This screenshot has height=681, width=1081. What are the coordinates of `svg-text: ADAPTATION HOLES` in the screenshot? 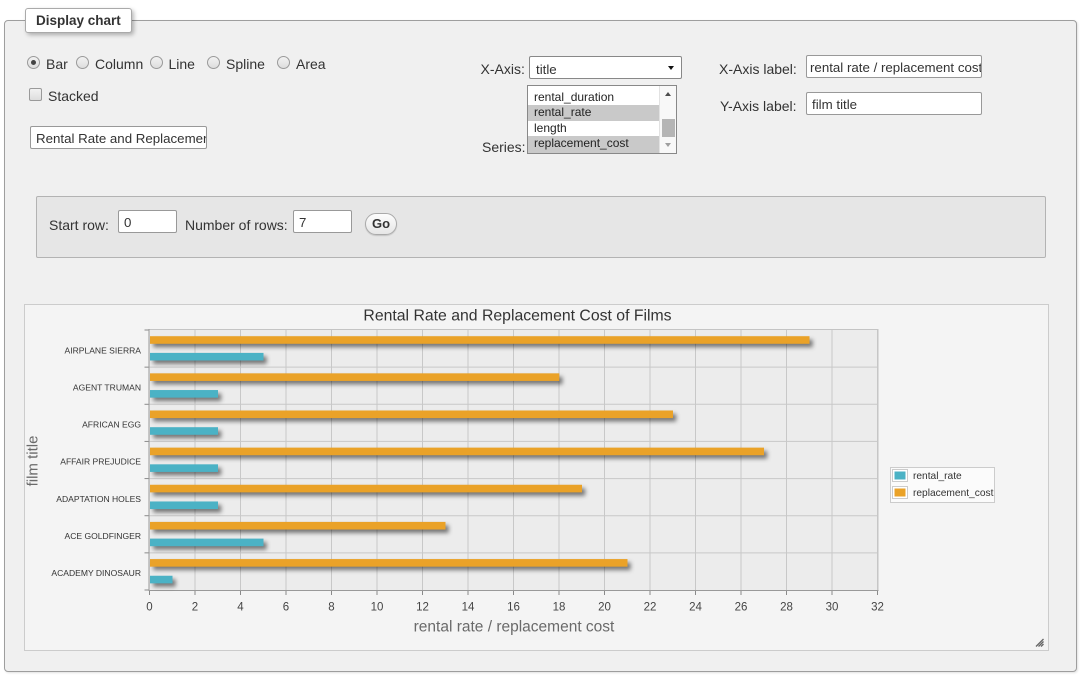 It's located at (98, 499).